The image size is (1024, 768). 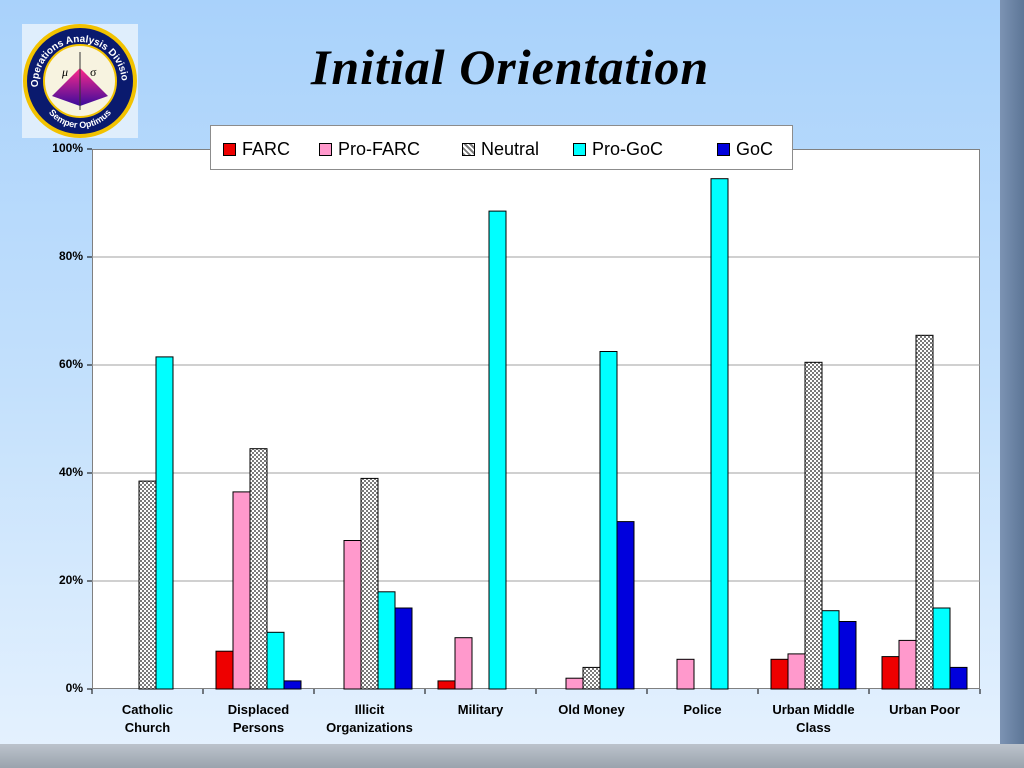 What do you see at coordinates (64, 72) in the screenshot?
I see `svg-text: μ` at bounding box center [64, 72].